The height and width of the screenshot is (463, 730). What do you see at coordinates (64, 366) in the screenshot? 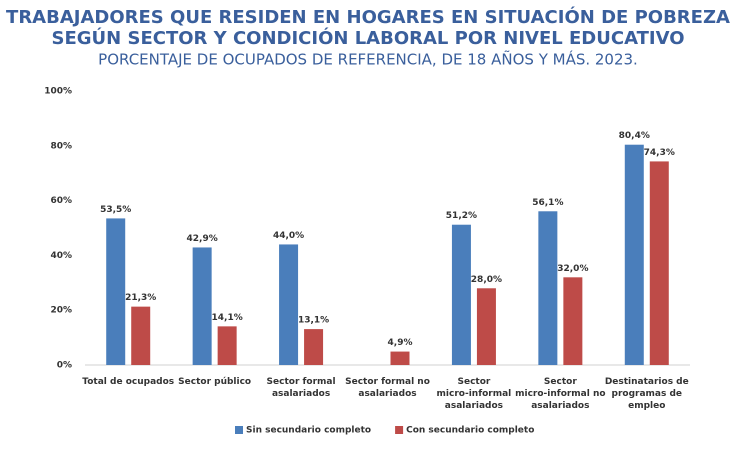
I see `y-tick-label: 0%` at bounding box center [64, 366].